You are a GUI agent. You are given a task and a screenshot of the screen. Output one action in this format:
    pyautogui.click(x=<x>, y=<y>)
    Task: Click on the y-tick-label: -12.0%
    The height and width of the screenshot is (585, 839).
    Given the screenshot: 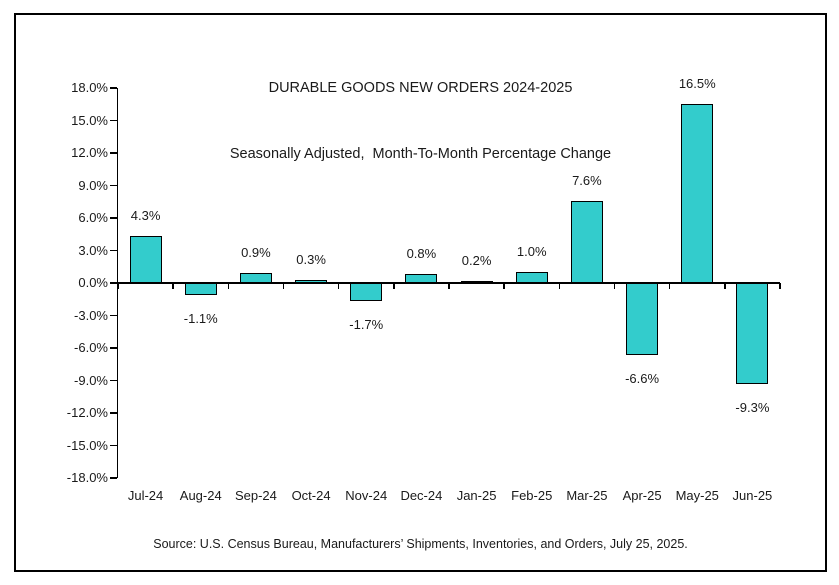 What is the action you would take?
    pyautogui.click(x=87, y=412)
    